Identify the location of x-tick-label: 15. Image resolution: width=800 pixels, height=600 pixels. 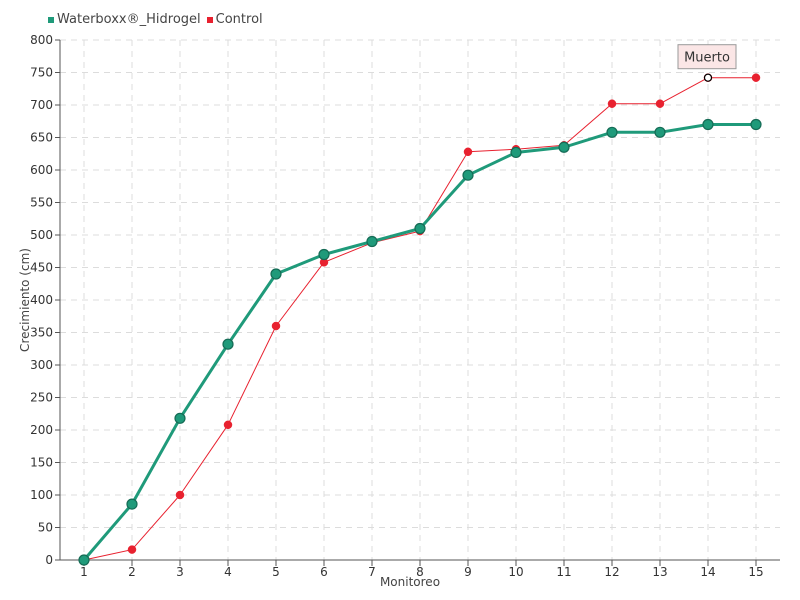
(755, 572).